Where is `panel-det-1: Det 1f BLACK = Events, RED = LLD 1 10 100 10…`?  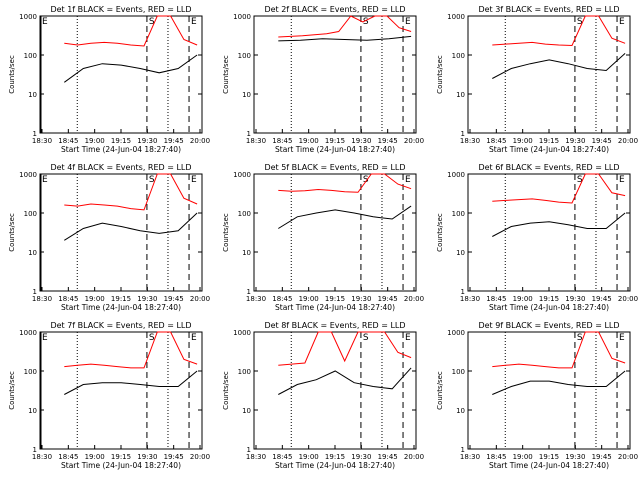
panel-det-1: Det 1f BLACK = Events, RED = LLD 1 10 100 10… is located at coordinates (109, 79).